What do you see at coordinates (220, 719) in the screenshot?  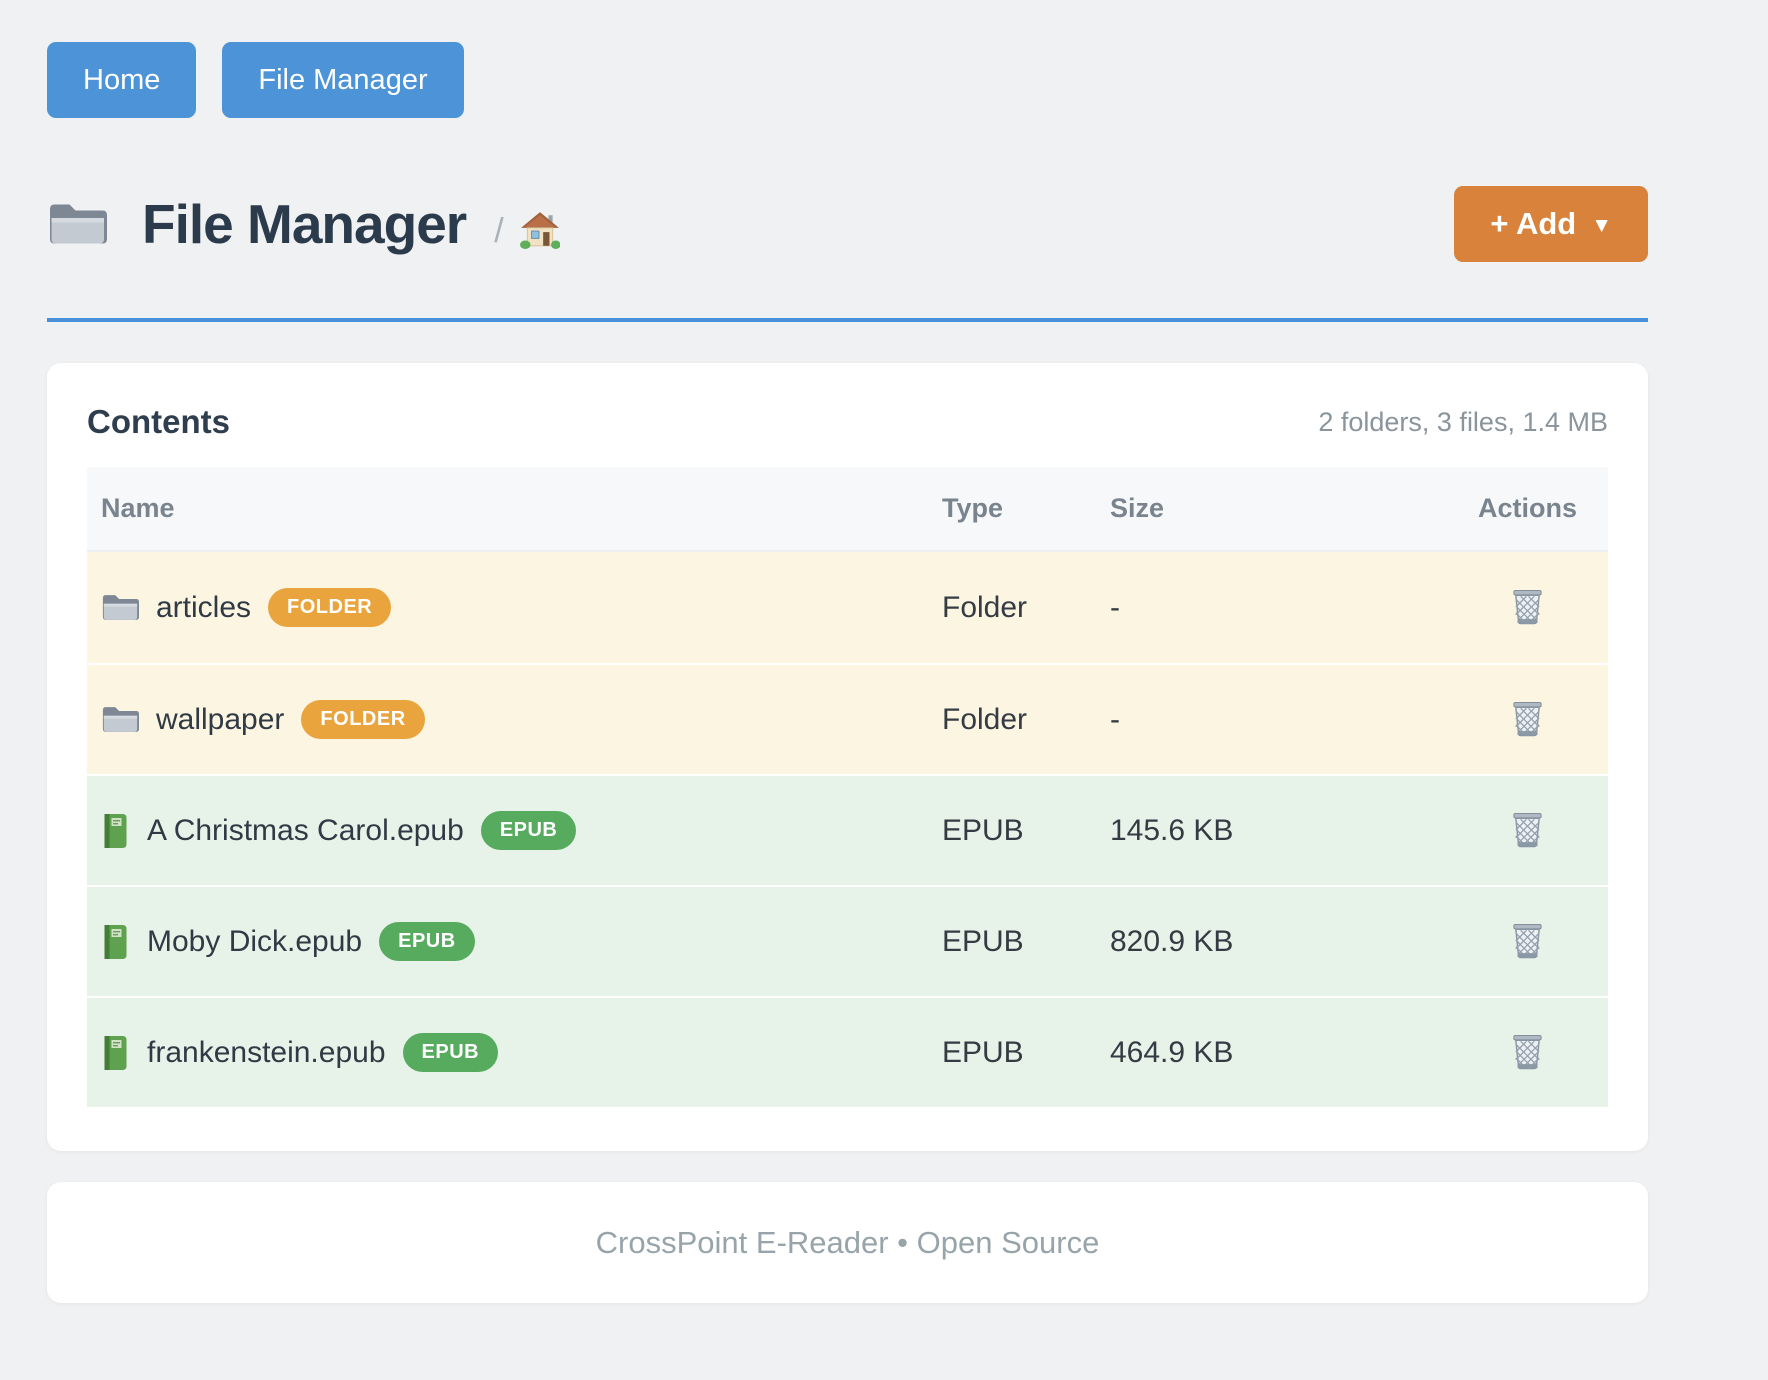 I see `file-name: wallpaper` at bounding box center [220, 719].